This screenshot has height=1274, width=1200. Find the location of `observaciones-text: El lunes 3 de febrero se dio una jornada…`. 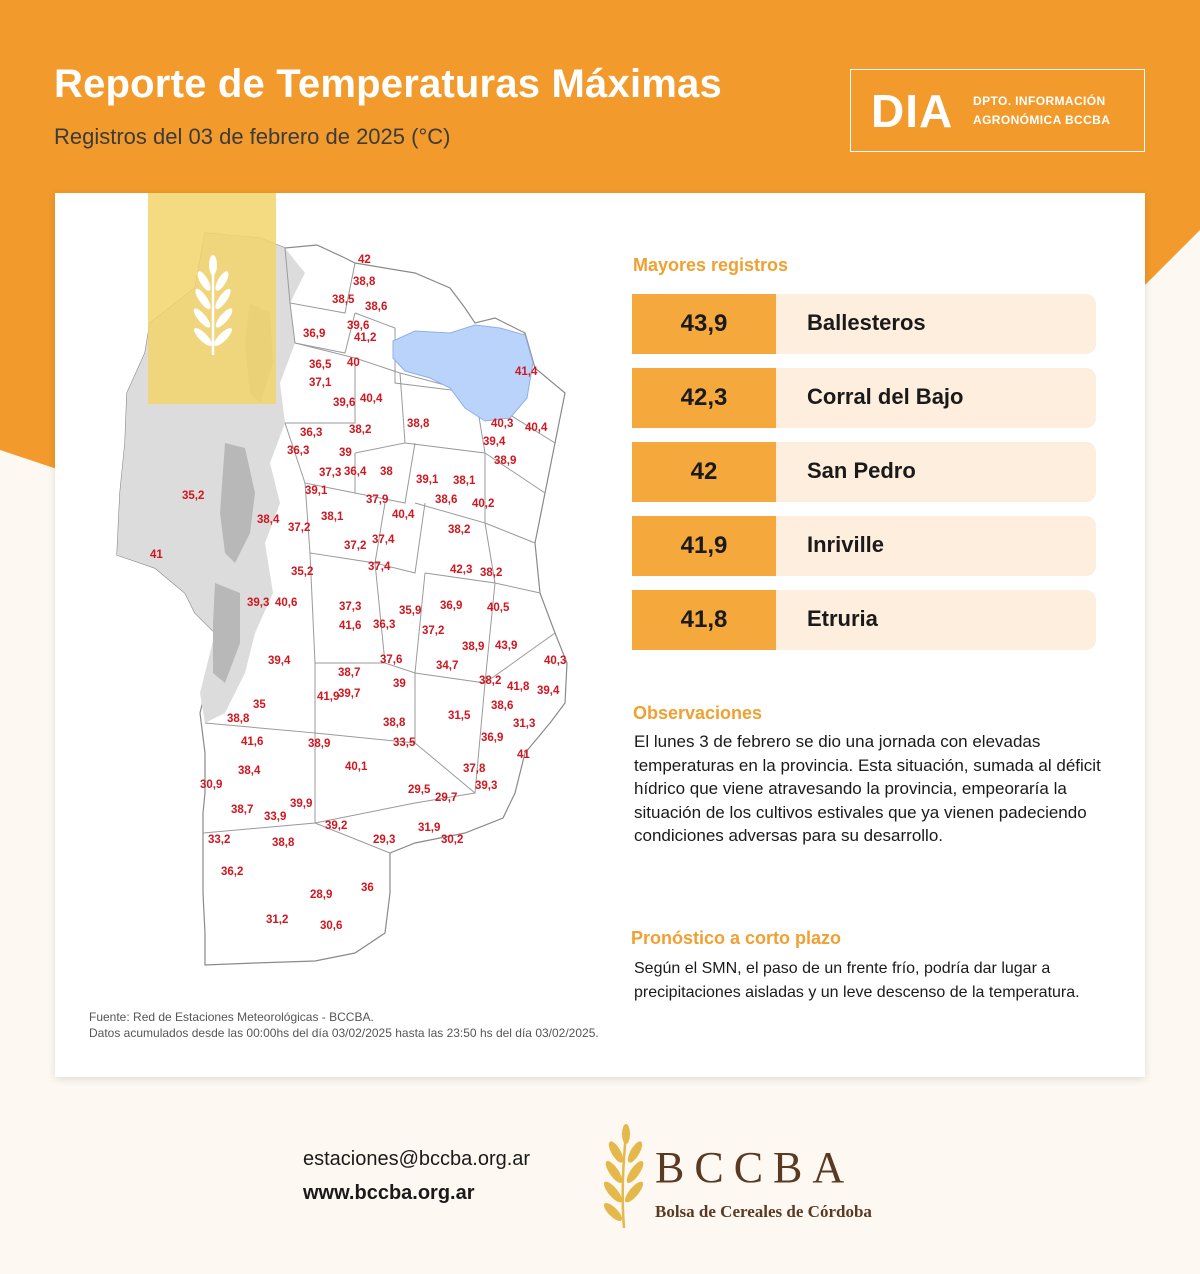

observaciones-text: El lunes 3 de febrero se dio una jornada… is located at coordinates (867, 788).